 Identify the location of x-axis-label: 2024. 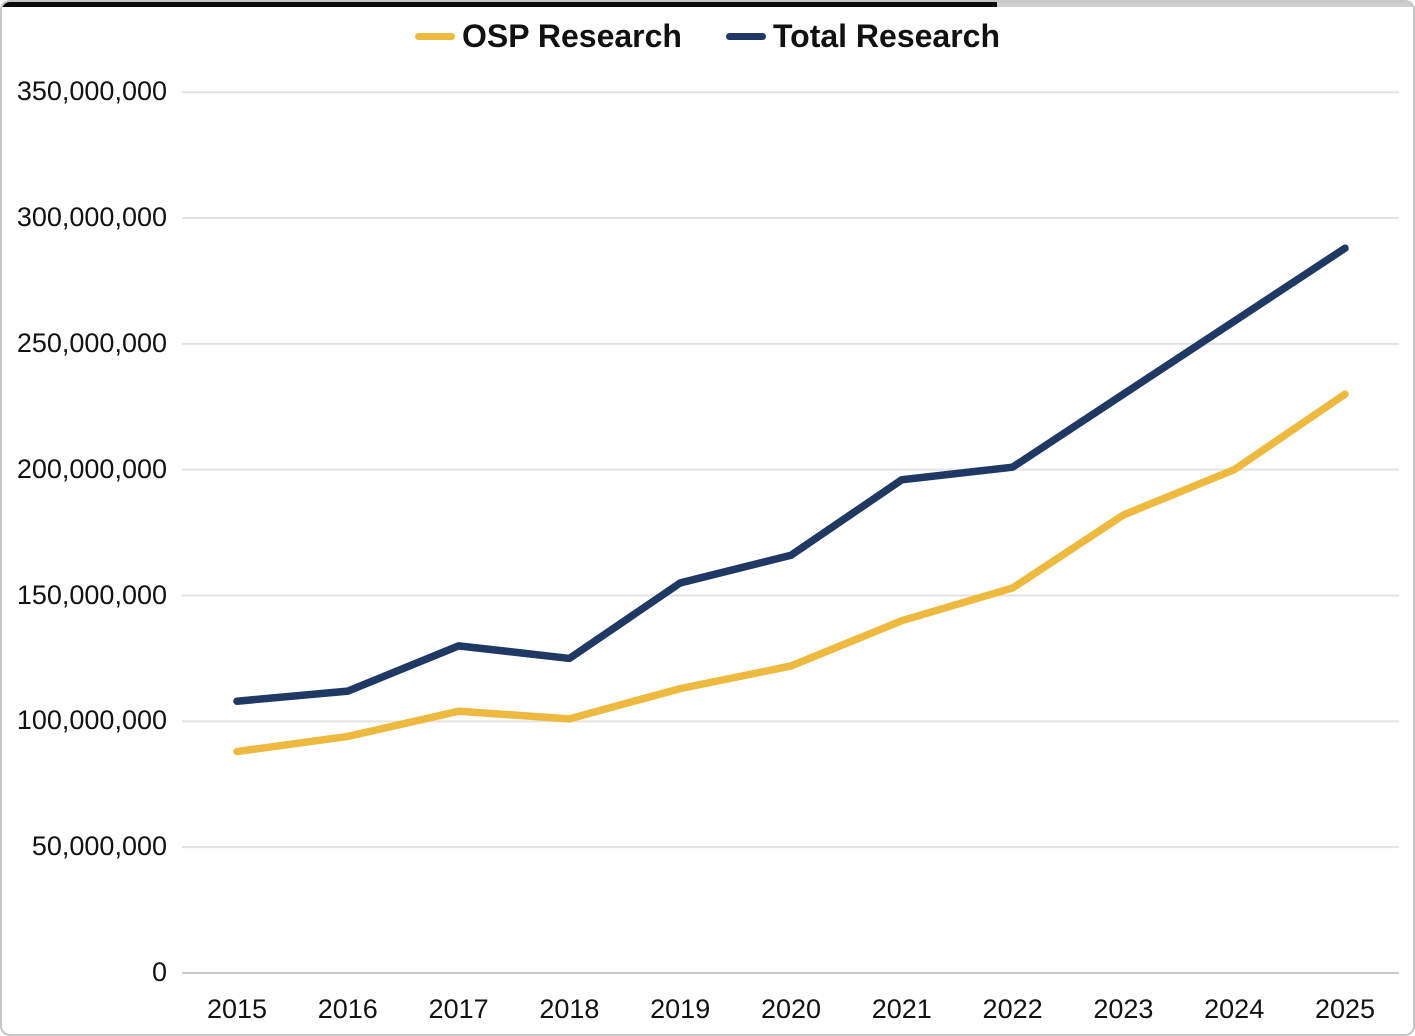
(1234, 1009).